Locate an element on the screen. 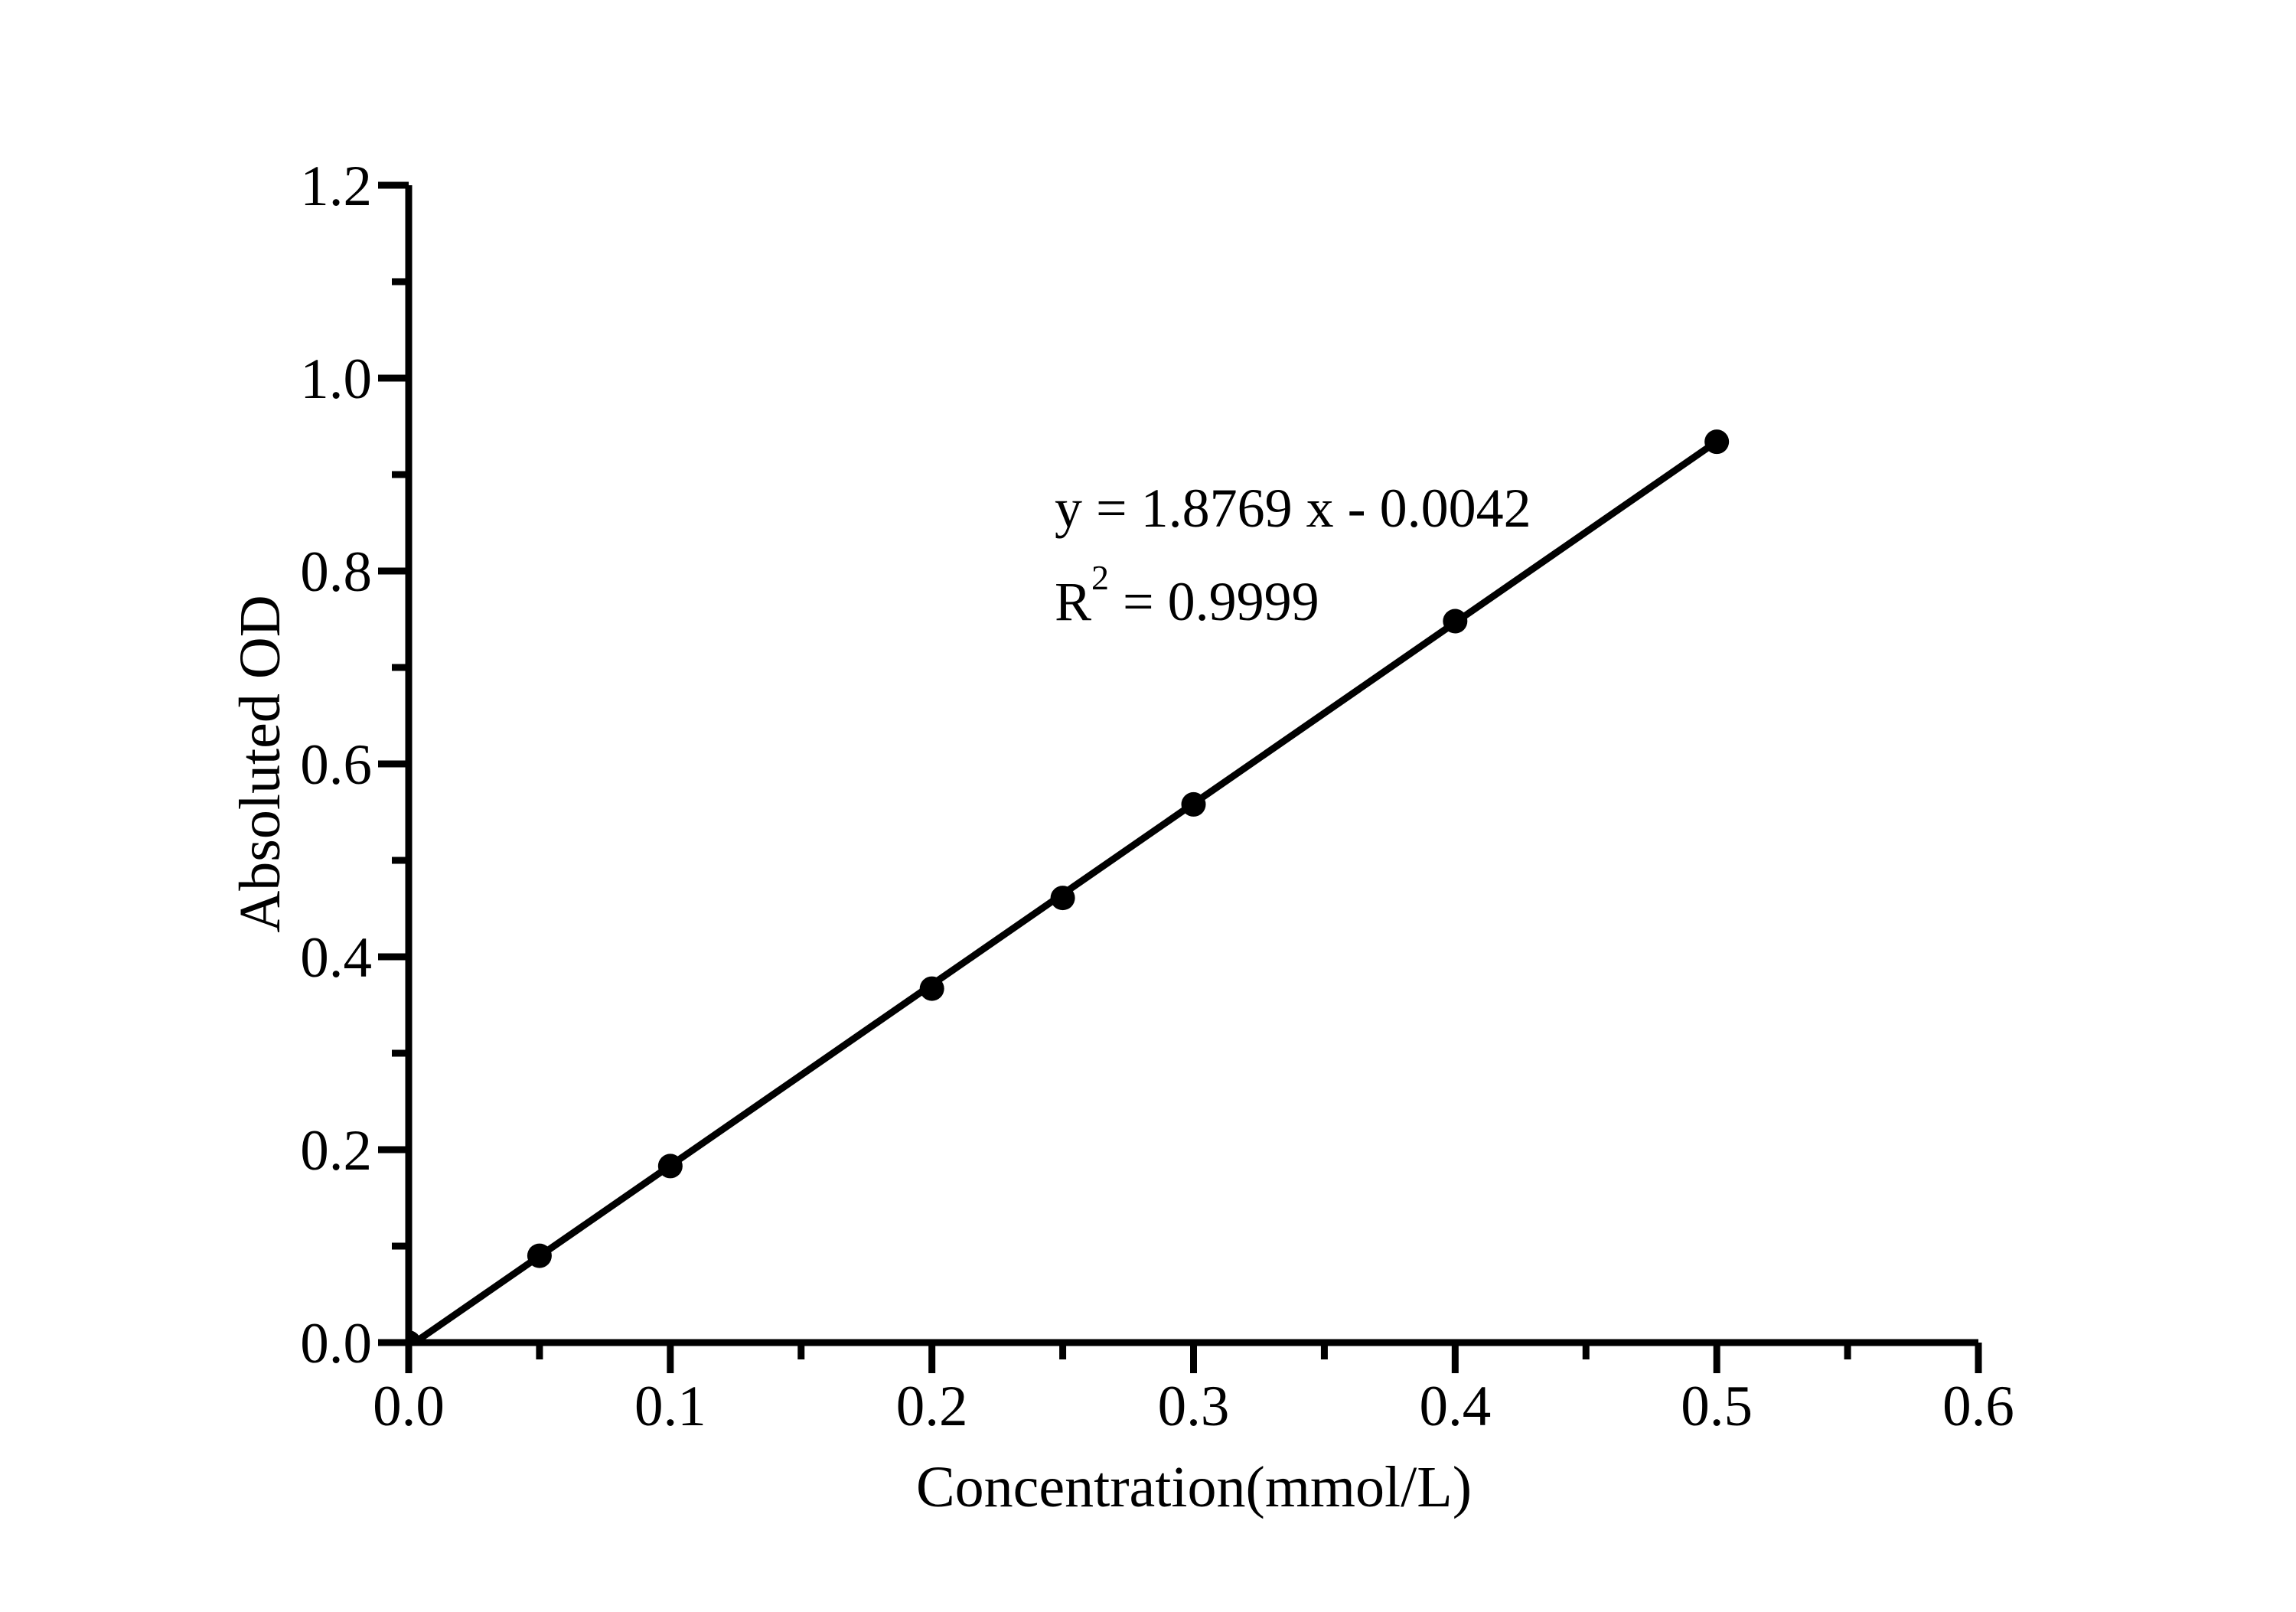 This screenshot has width=2296, height=1612. x-tick-labels: 0.0 0.1 0.2 0.3 0.4 0.5 0.6 is located at coordinates (1193, 1406).